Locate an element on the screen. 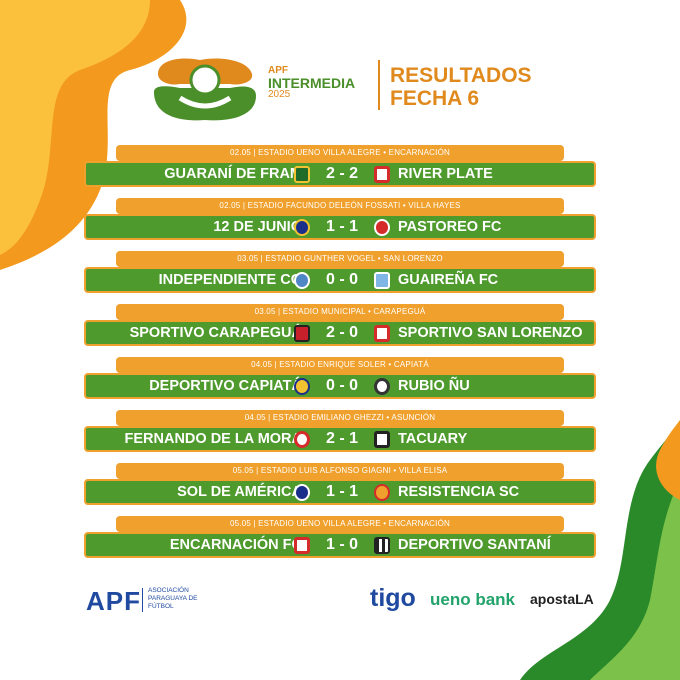 The image size is (680, 680). away-team: SPORTIVO SAN LORENZO is located at coordinates (490, 333).